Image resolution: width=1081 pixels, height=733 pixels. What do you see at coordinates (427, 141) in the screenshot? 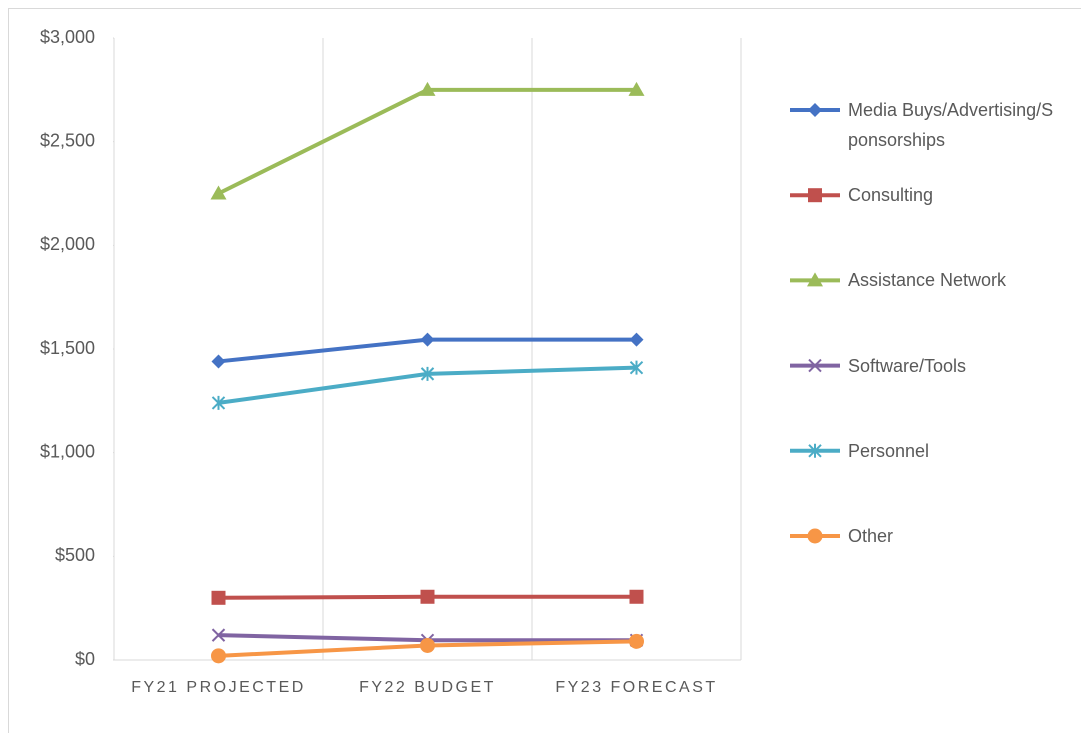
I see `series-line` at bounding box center [427, 141].